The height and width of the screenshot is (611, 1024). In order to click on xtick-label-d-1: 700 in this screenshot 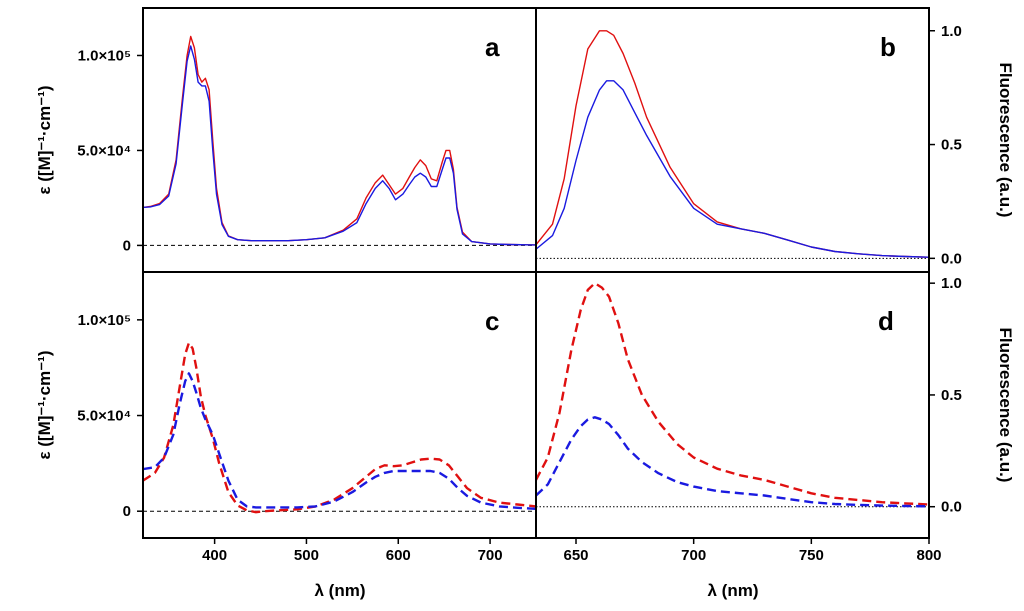, I will do `click(693, 555)`.